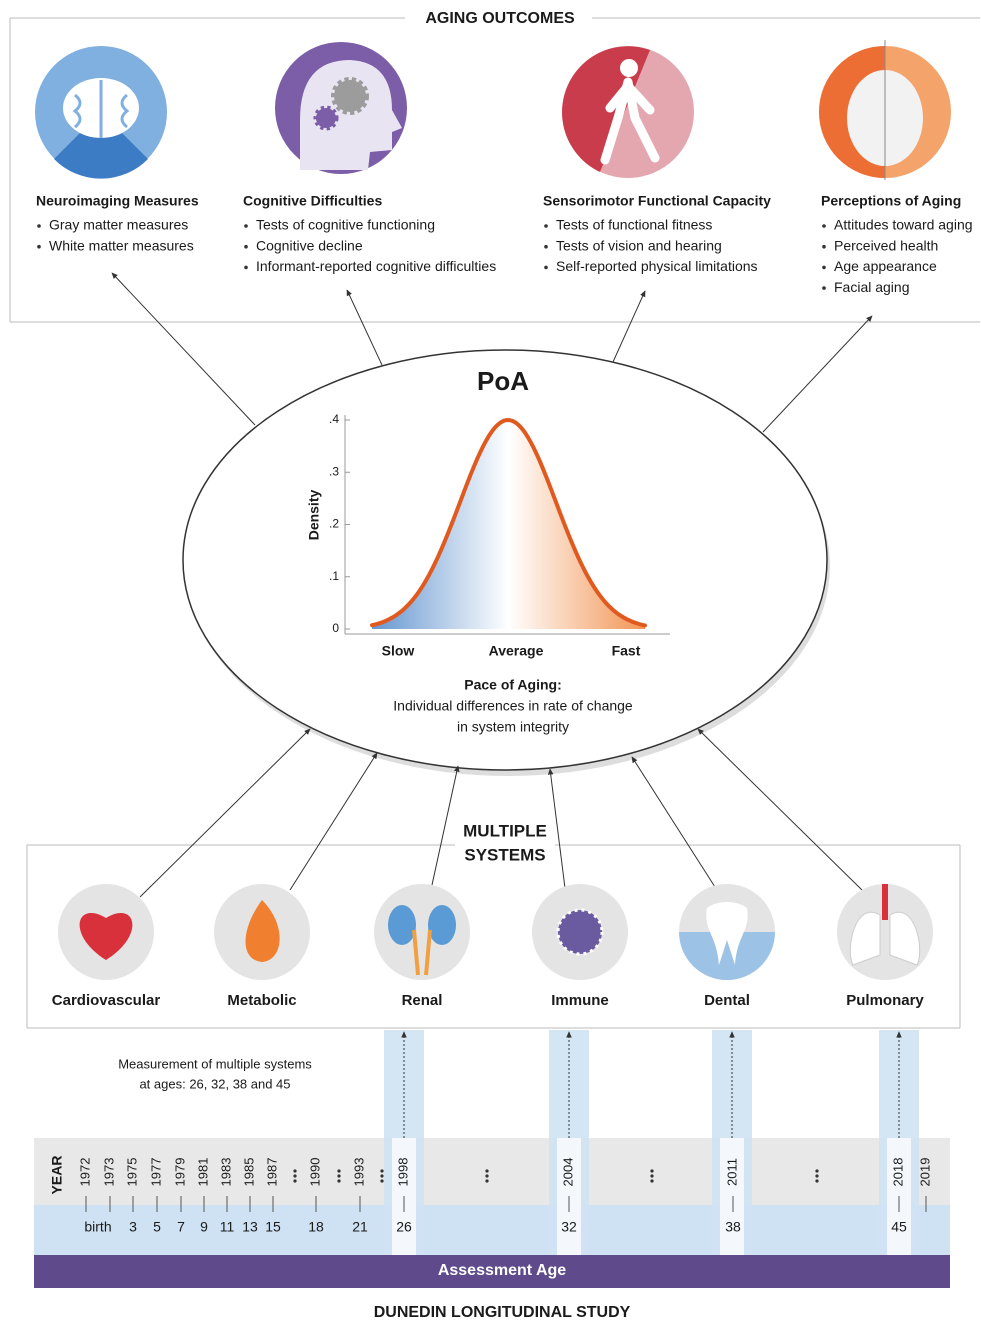  Describe the element at coordinates (513, 685) in the screenshot. I see `caption-title: Pace of Aging:` at that location.